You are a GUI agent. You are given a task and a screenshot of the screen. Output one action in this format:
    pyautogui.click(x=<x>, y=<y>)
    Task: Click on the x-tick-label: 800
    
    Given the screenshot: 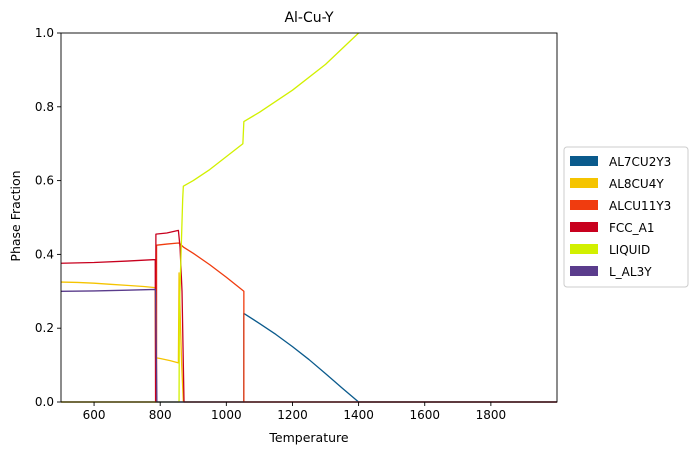 What is the action you would take?
    pyautogui.click(x=160, y=415)
    